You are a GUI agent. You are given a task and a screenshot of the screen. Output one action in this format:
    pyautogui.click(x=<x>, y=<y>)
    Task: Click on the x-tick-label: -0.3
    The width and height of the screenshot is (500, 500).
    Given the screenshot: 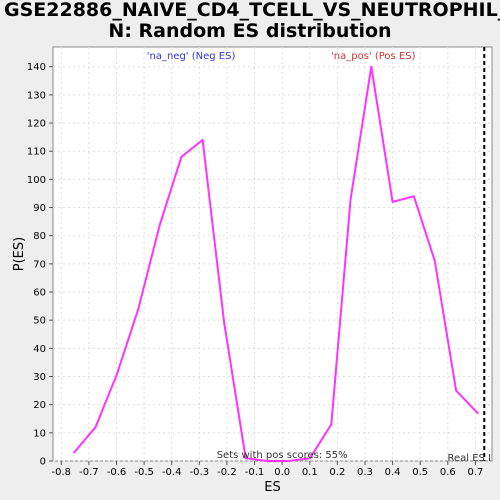 What is the action you would take?
    pyautogui.click(x=200, y=472)
    